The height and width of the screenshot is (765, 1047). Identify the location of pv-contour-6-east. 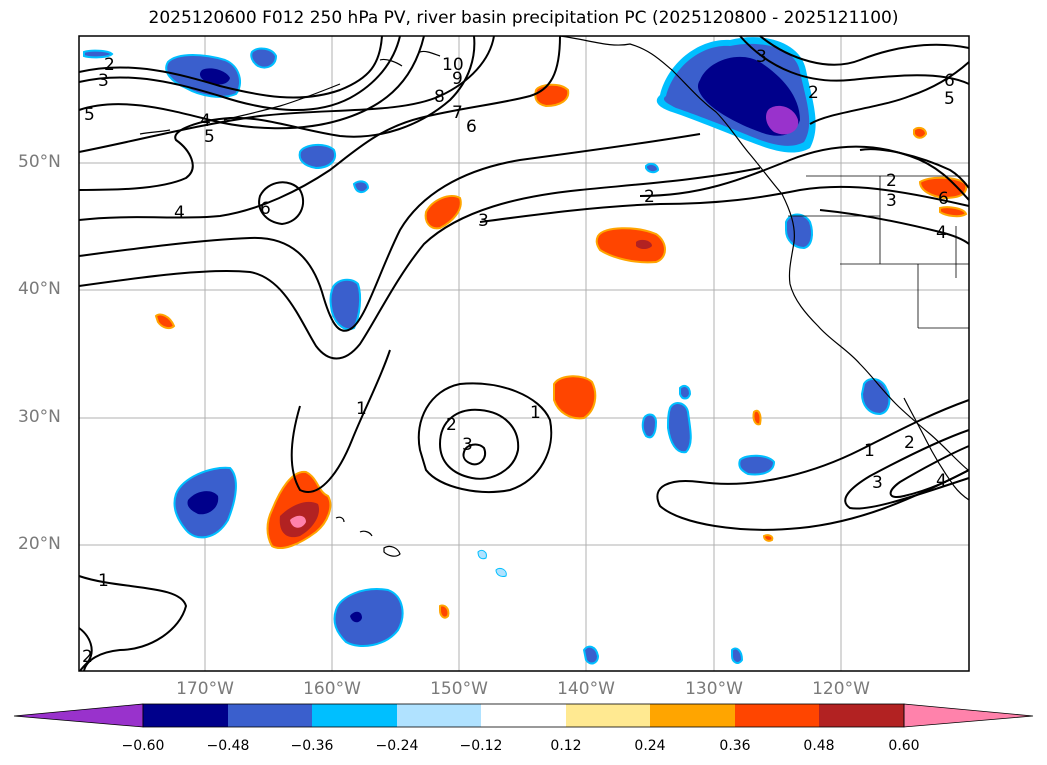
(864, 50).